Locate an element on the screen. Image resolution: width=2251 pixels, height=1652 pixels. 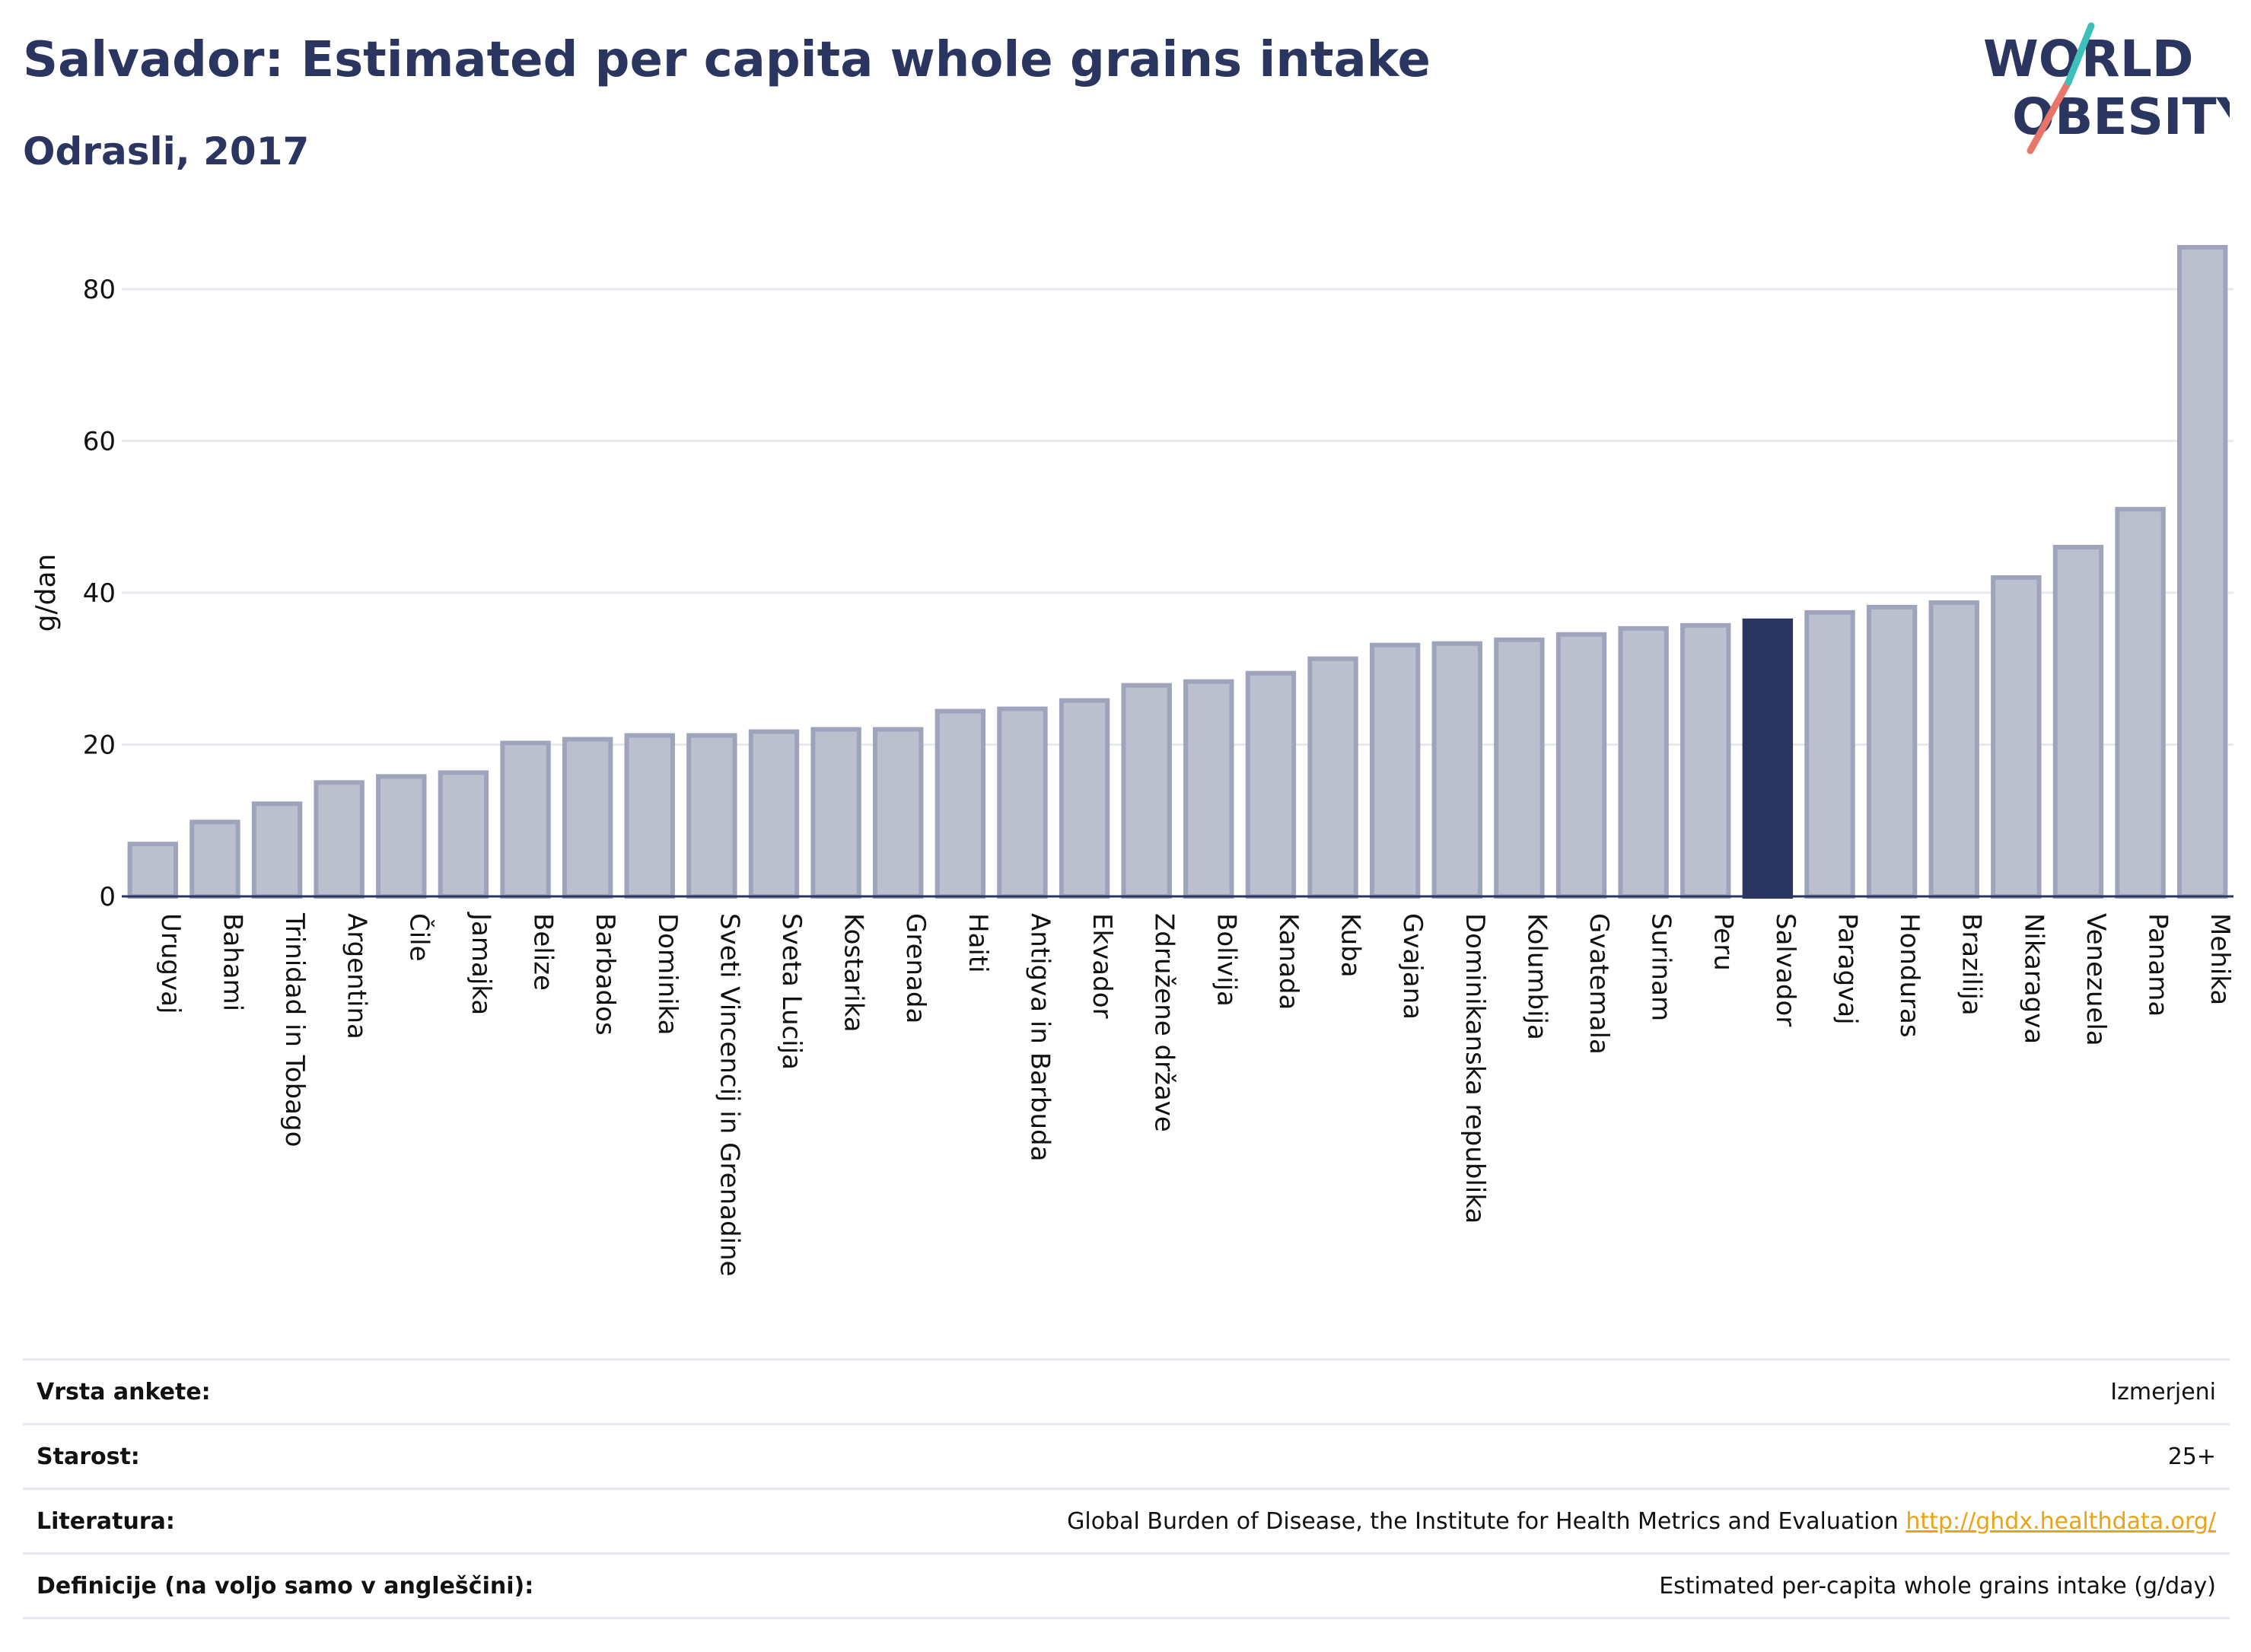
bar-haiti is located at coordinates (960, 803).